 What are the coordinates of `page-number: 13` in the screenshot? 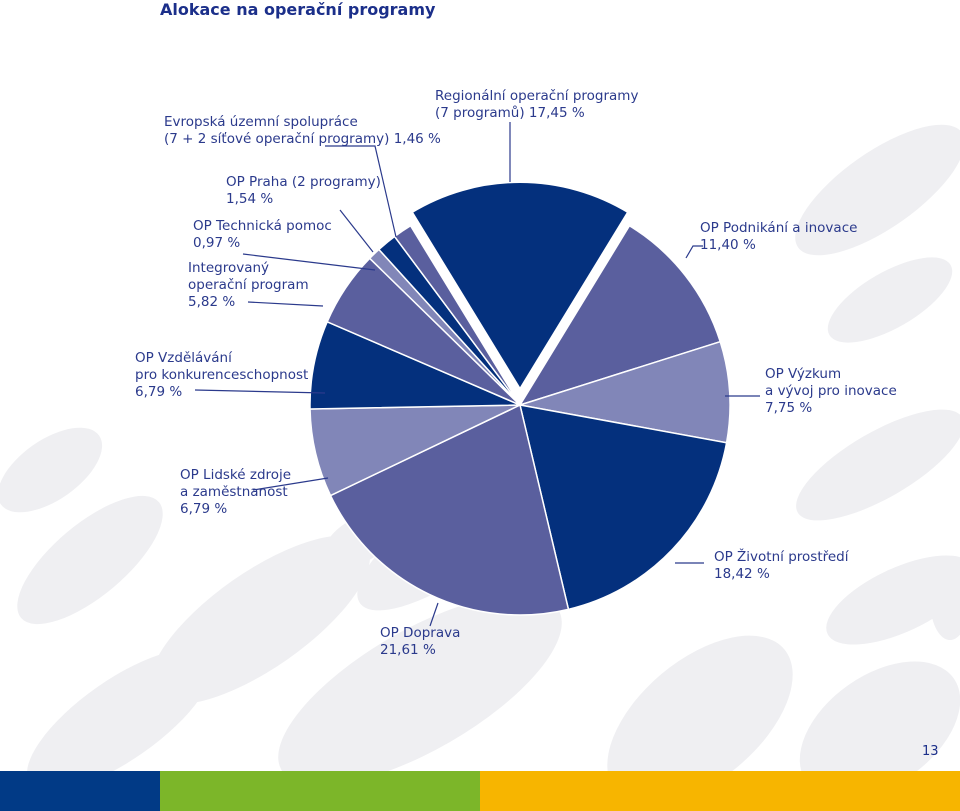 It's located at (930, 751).